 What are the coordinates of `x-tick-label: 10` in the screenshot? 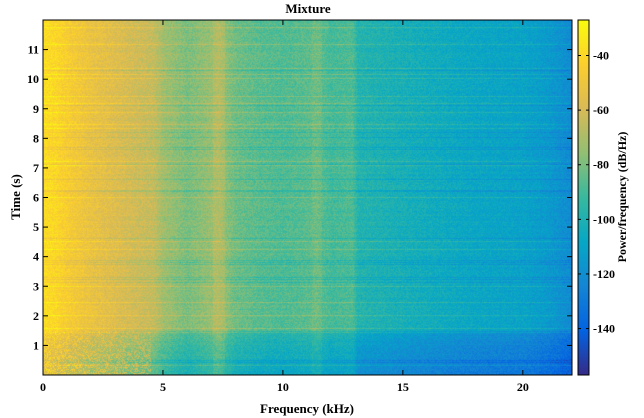 It's located at (283, 387).